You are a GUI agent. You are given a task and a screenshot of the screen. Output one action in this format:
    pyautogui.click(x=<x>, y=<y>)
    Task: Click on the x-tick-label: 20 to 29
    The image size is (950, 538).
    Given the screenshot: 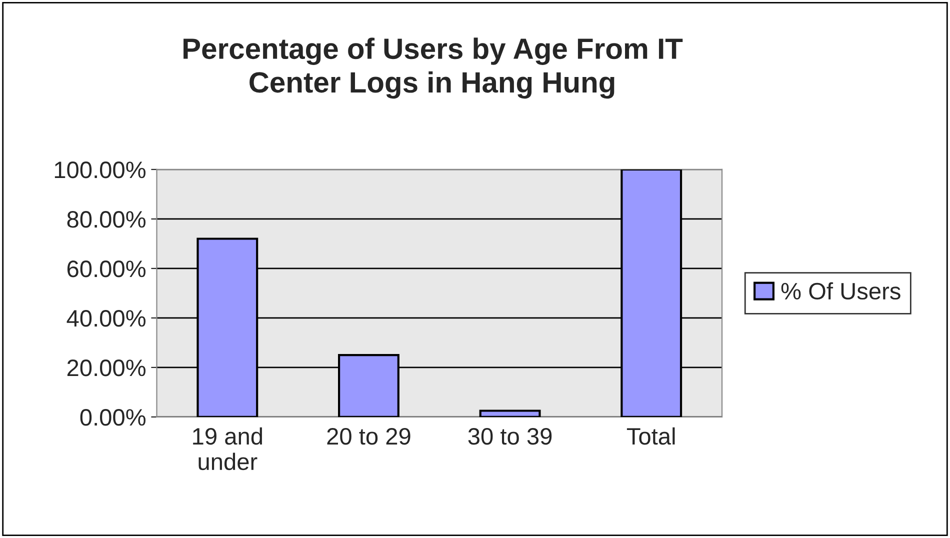 What is the action you would take?
    pyautogui.click(x=368, y=436)
    